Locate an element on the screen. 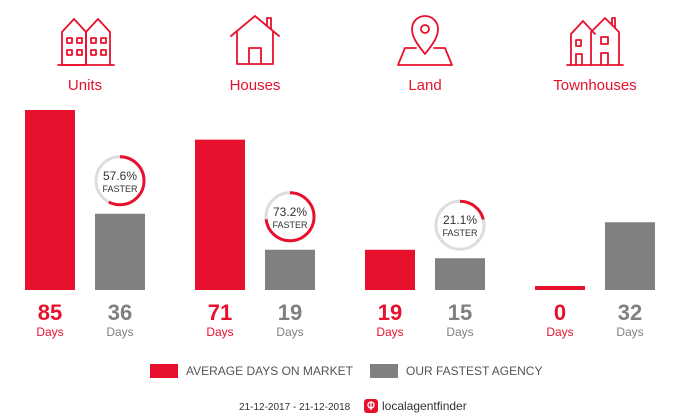 Image resolution: width=700 pixels, height=420 pixels. market-bar-townhouses is located at coordinates (560, 288).